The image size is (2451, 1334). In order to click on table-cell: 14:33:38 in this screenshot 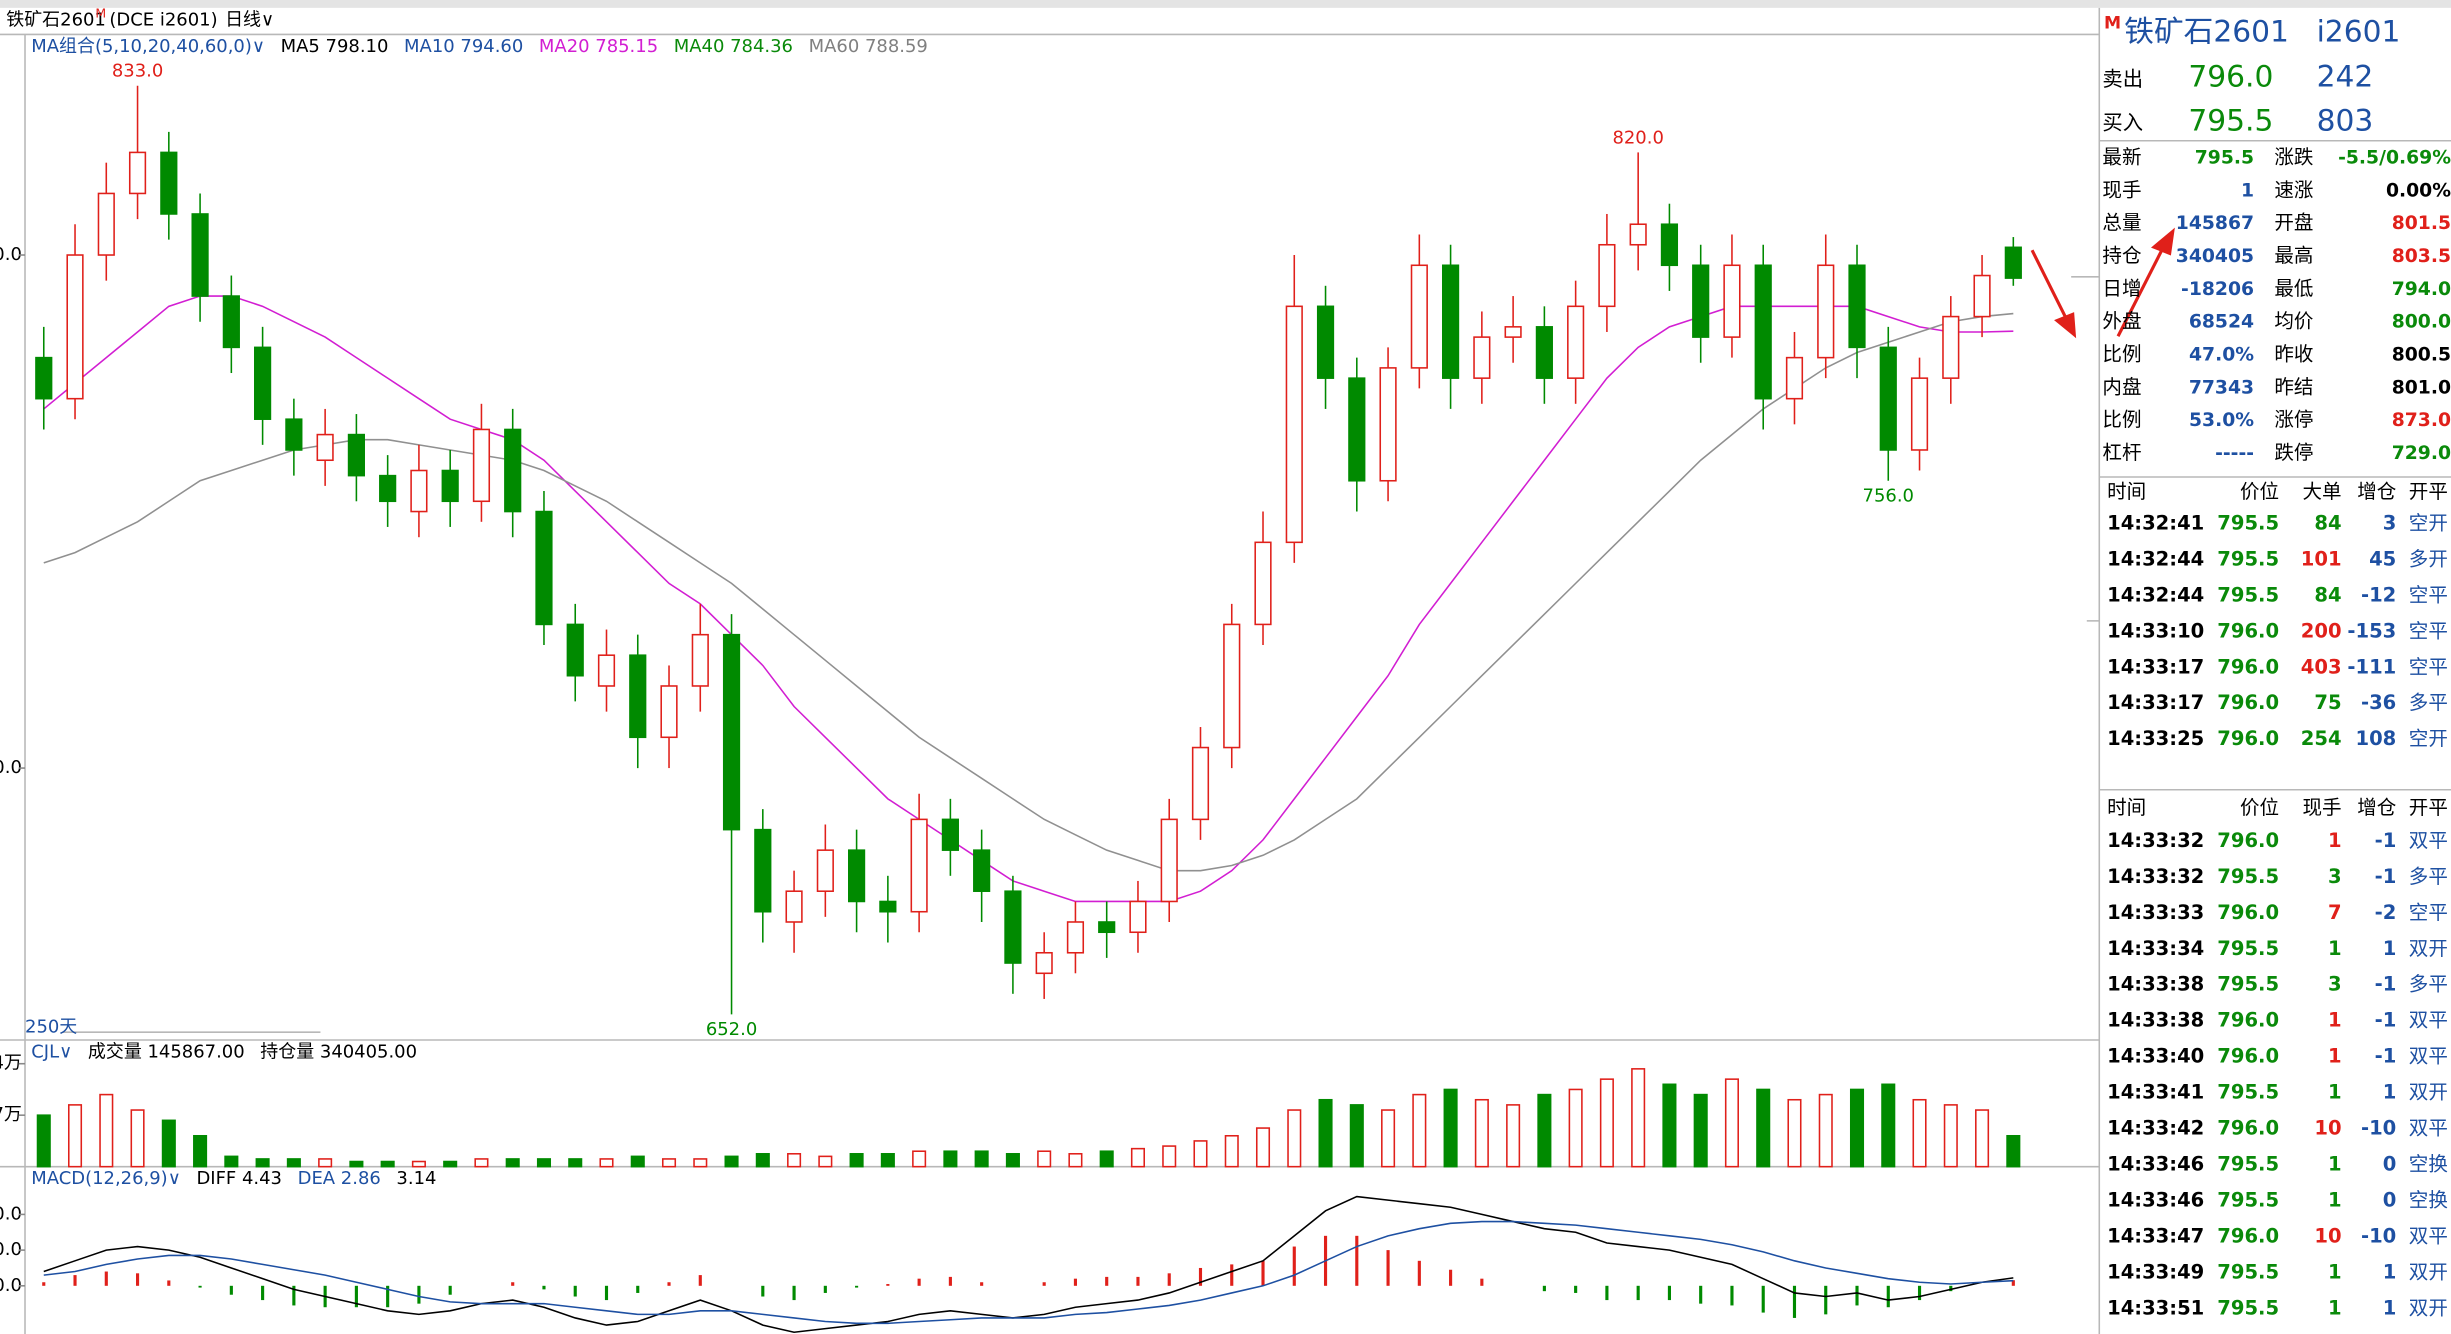, I will do `click(2155, 1020)`.